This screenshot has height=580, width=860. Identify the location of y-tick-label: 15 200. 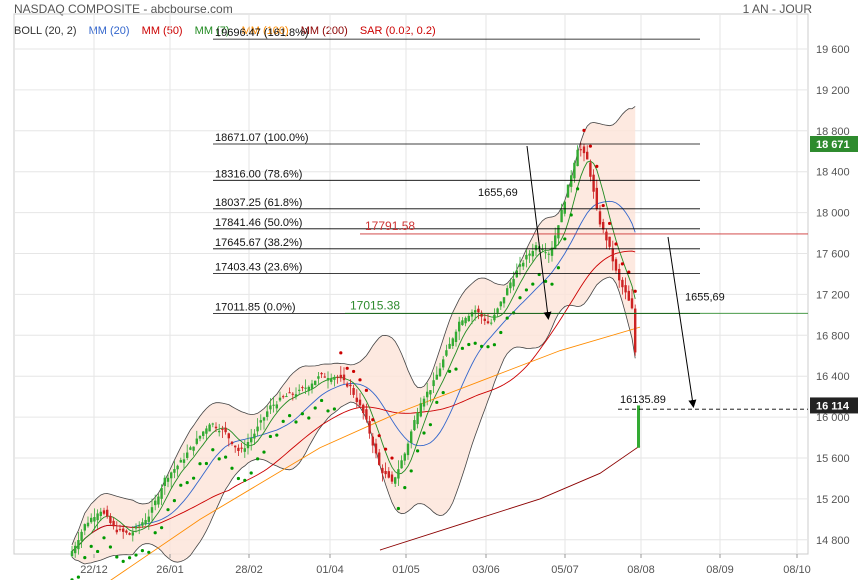
(833, 500).